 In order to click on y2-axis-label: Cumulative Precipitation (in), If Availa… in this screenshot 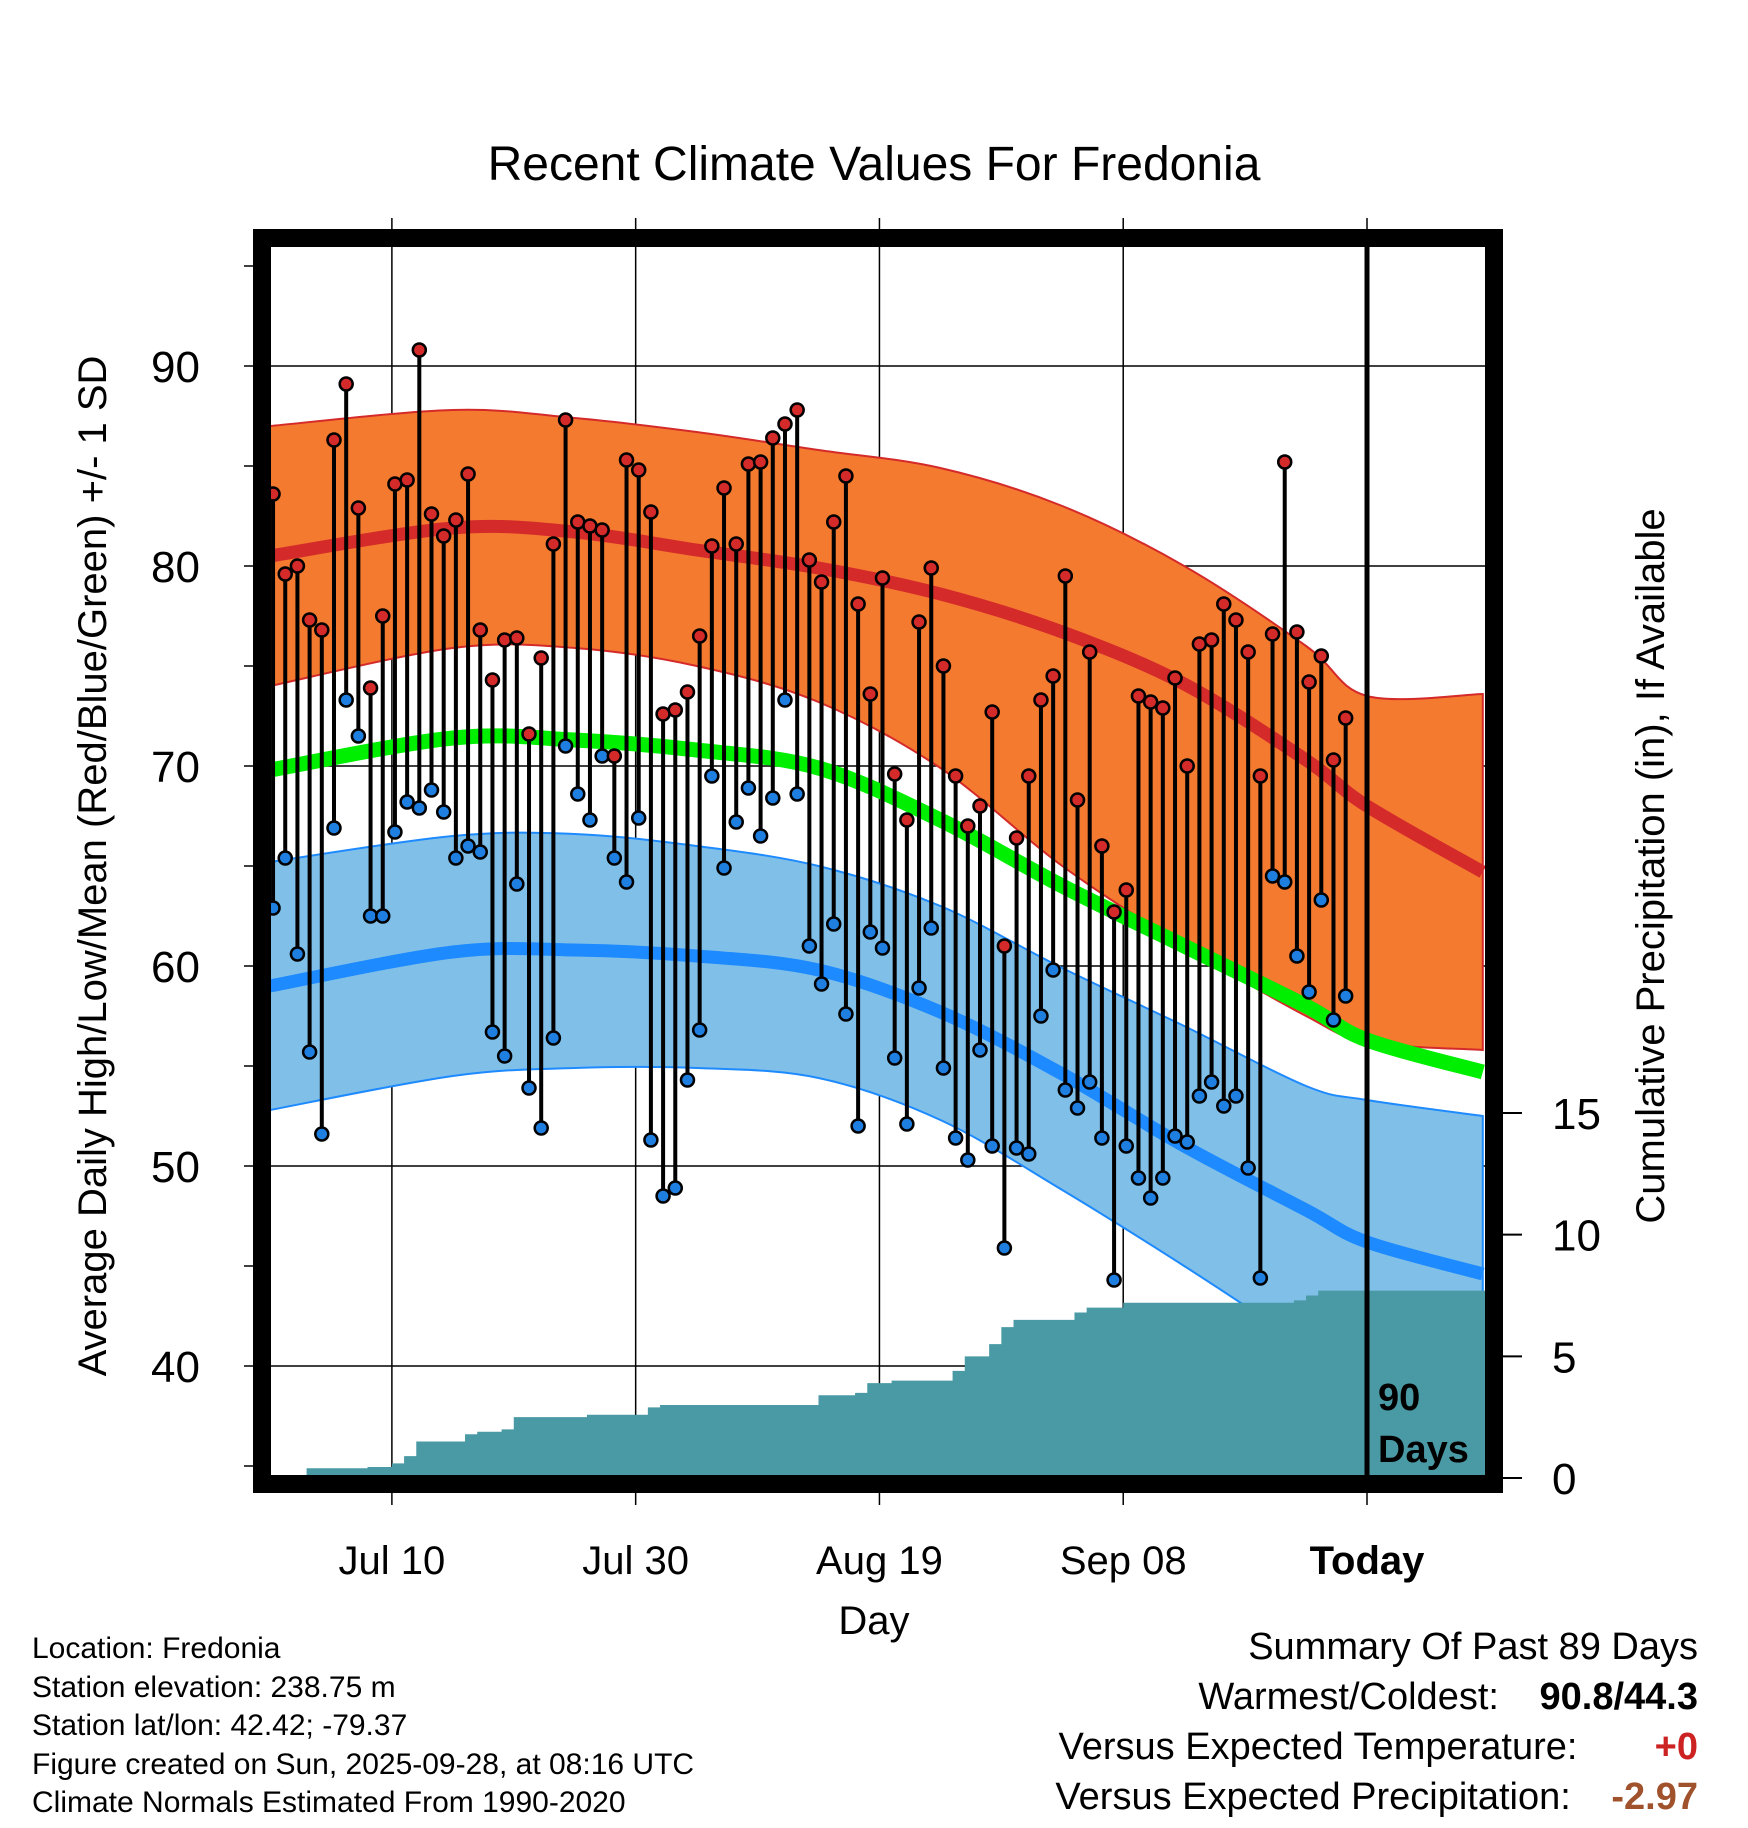, I will do `click(1651, 865)`.